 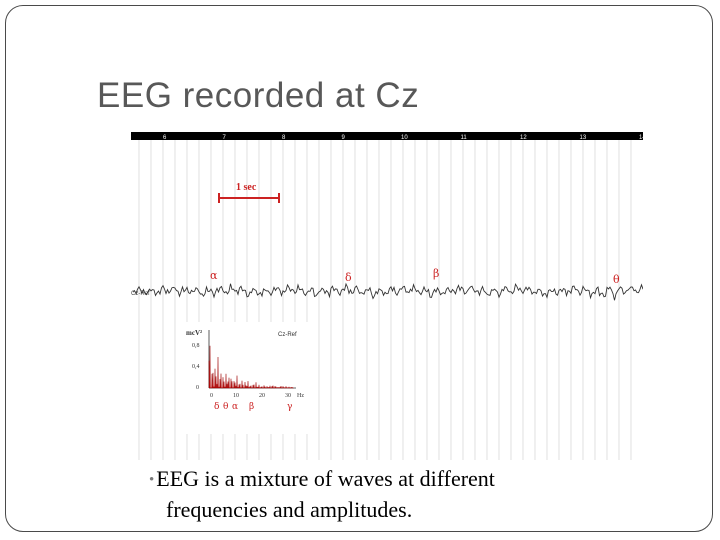 I want to click on eeg-trace, so click(x=387, y=291).